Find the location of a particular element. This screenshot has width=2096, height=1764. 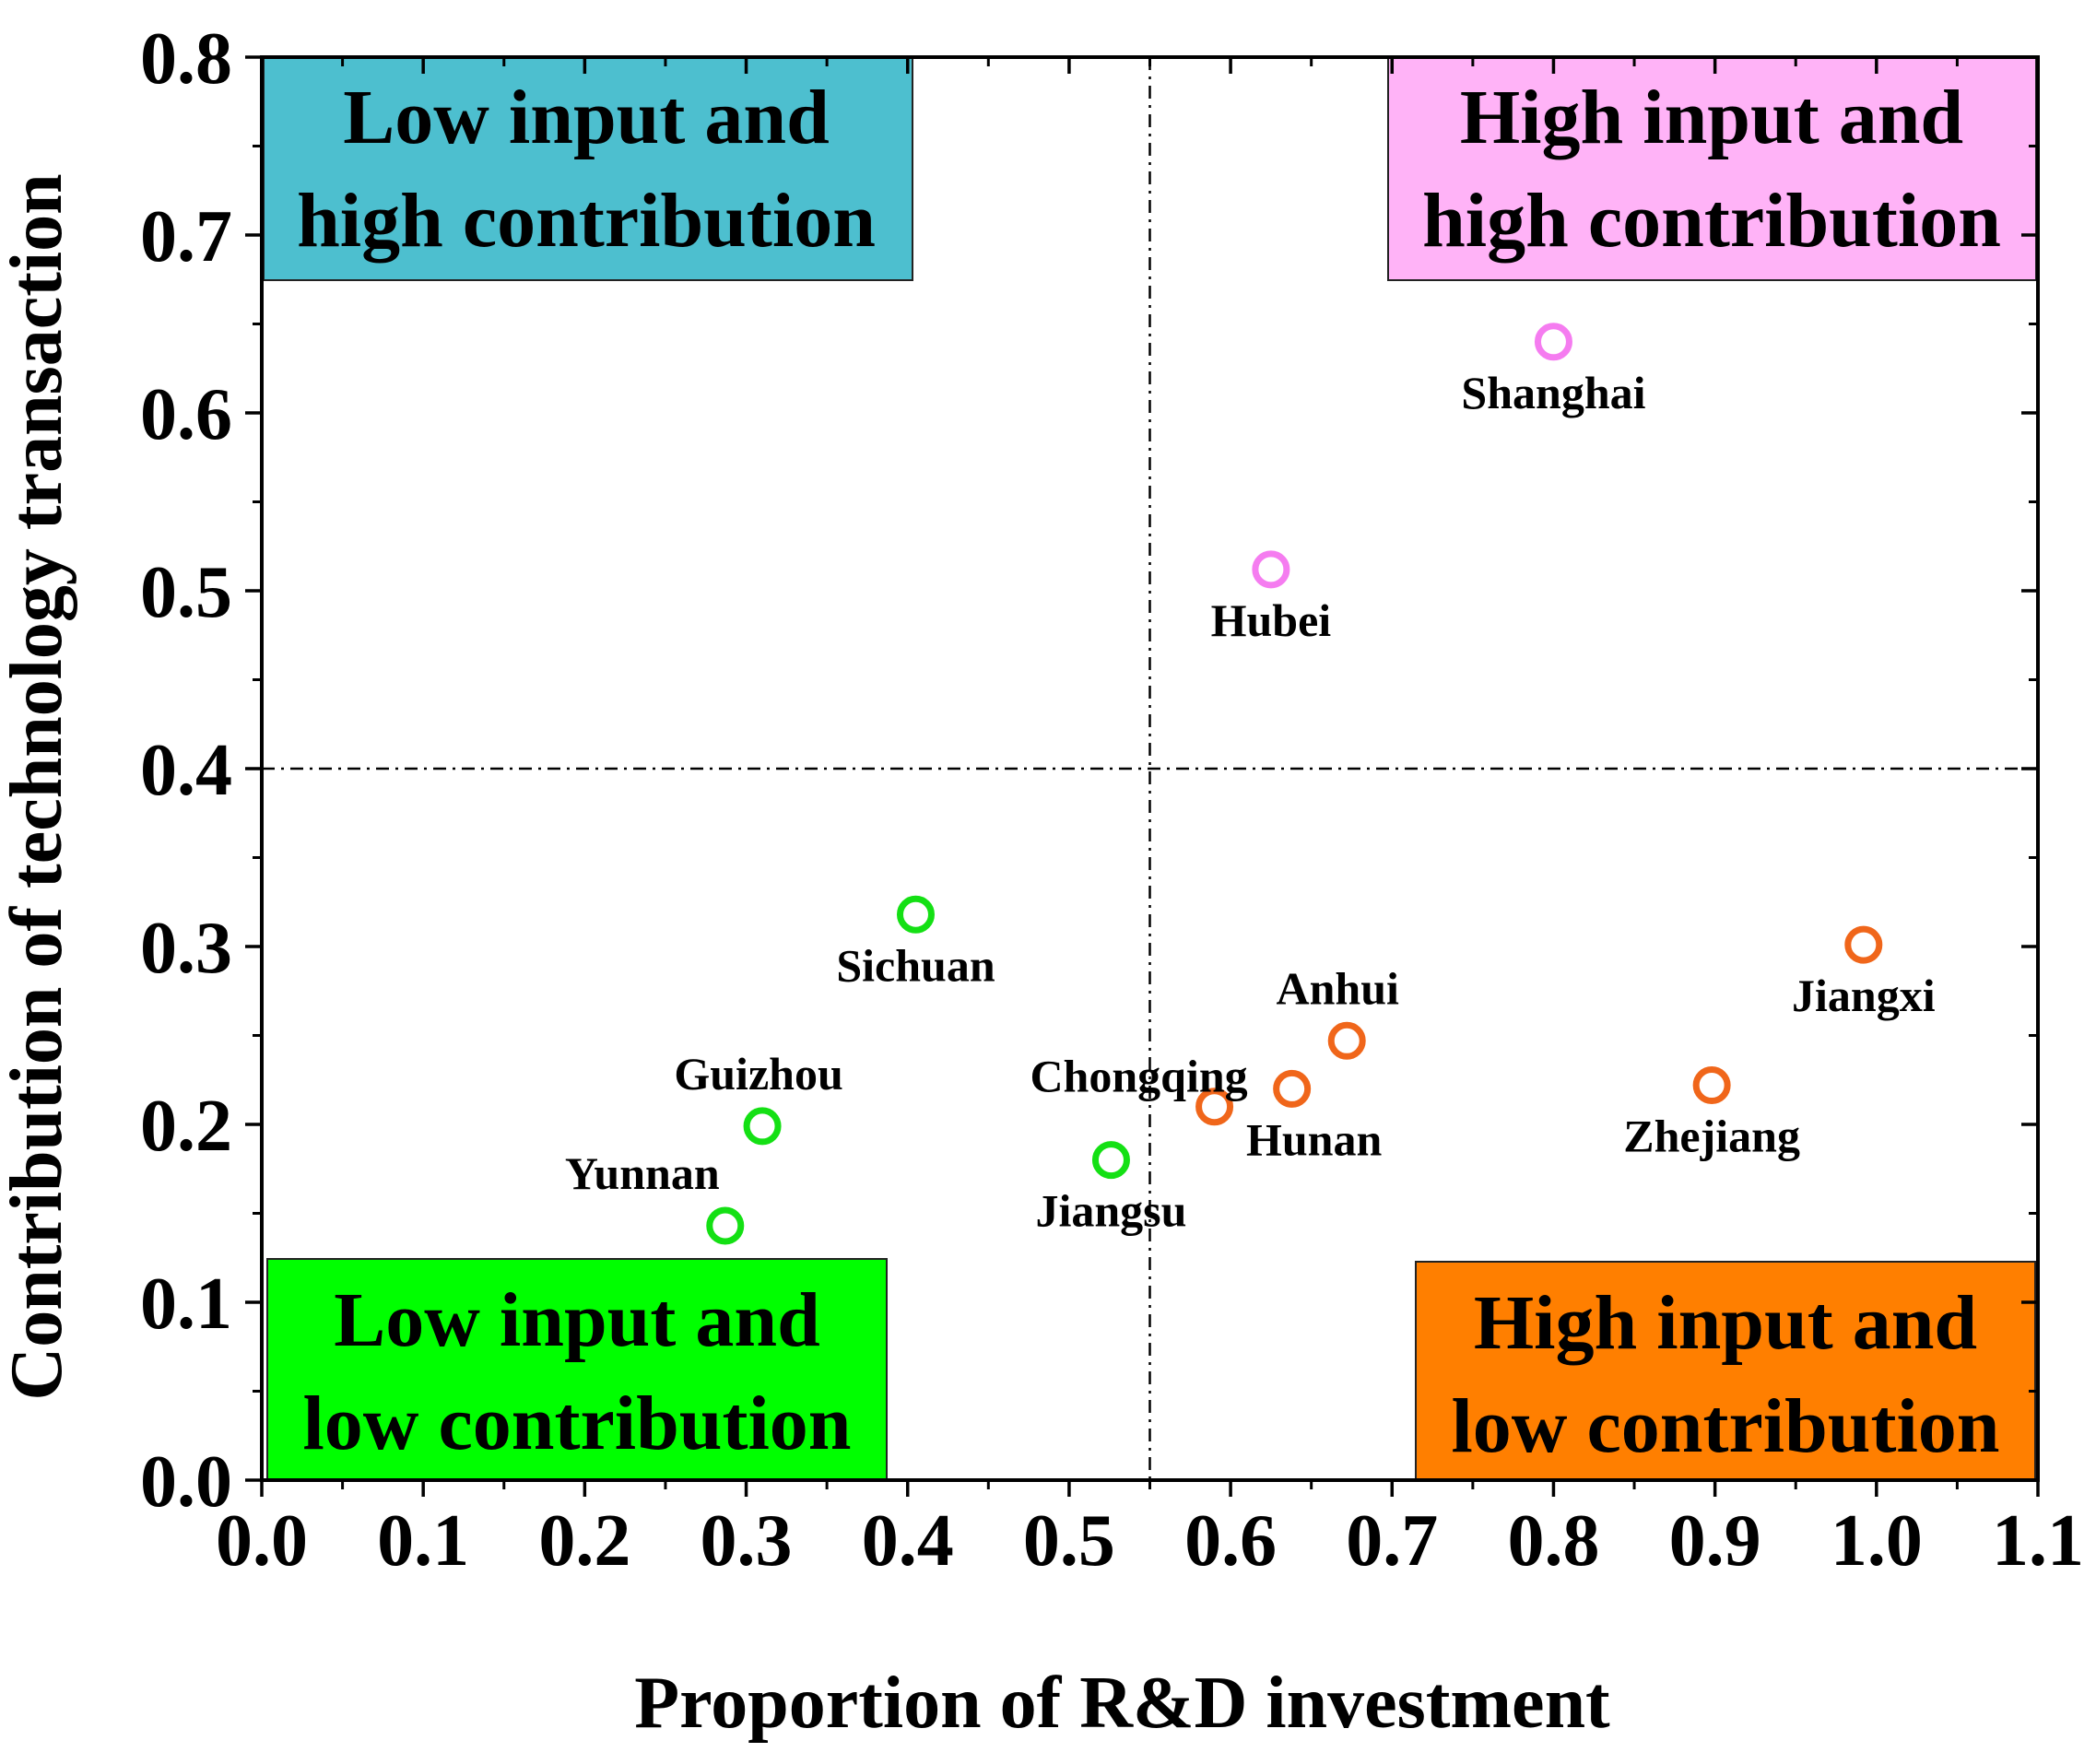

data-point-anhui is located at coordinates (1346, 1040).